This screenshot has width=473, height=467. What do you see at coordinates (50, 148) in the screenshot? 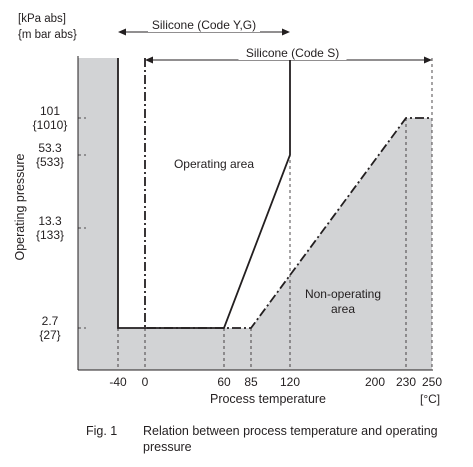
I see `y-tick-kpa-53.3: 53.3` at bounding box center [50, 148].